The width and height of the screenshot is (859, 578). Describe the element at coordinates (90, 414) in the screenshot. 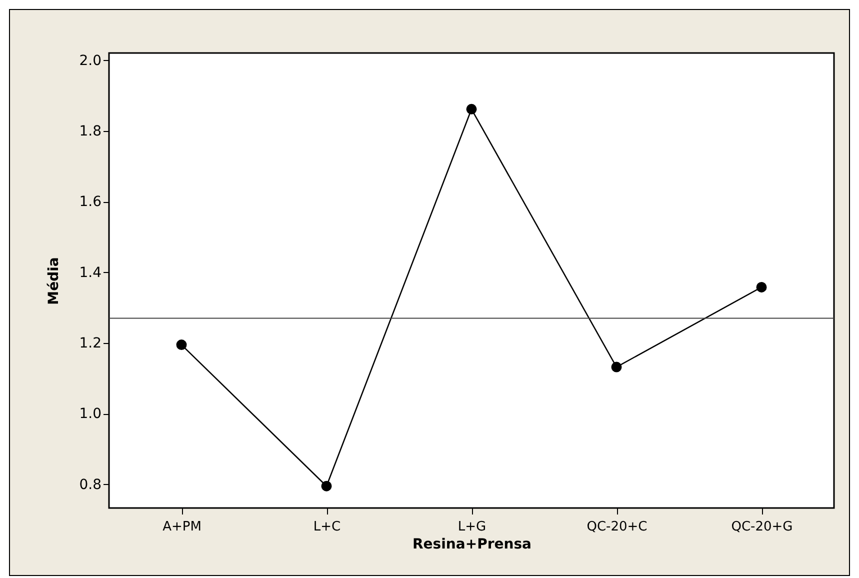

I see `y-tick-label: 1.0` at that location.